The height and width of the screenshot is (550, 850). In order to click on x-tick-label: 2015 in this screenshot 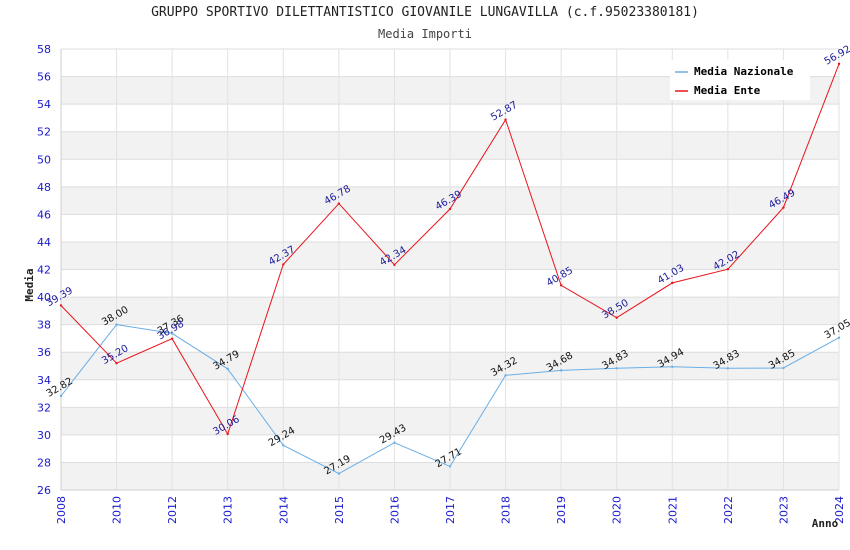, I will do `click(339, 510)`.